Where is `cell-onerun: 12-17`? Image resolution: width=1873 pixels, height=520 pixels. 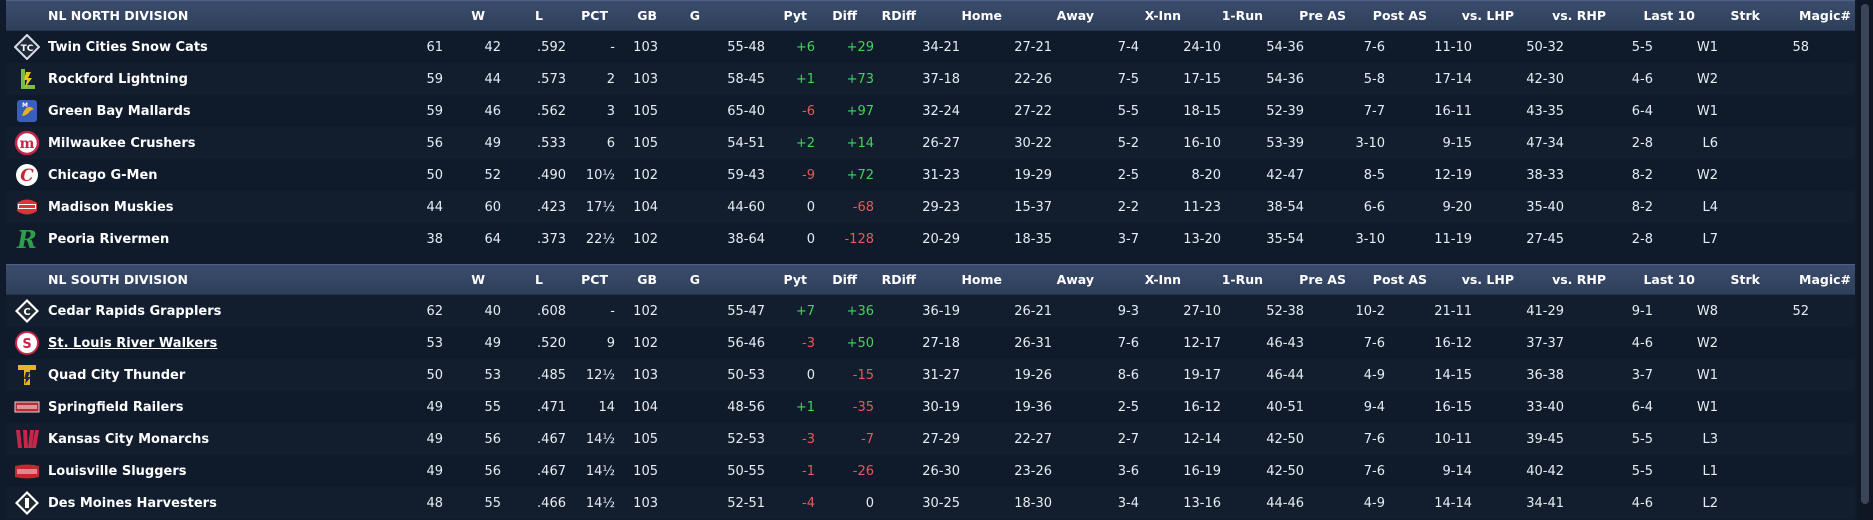 cell-onerun: 12-17 is located at coordinates (1202, 343).